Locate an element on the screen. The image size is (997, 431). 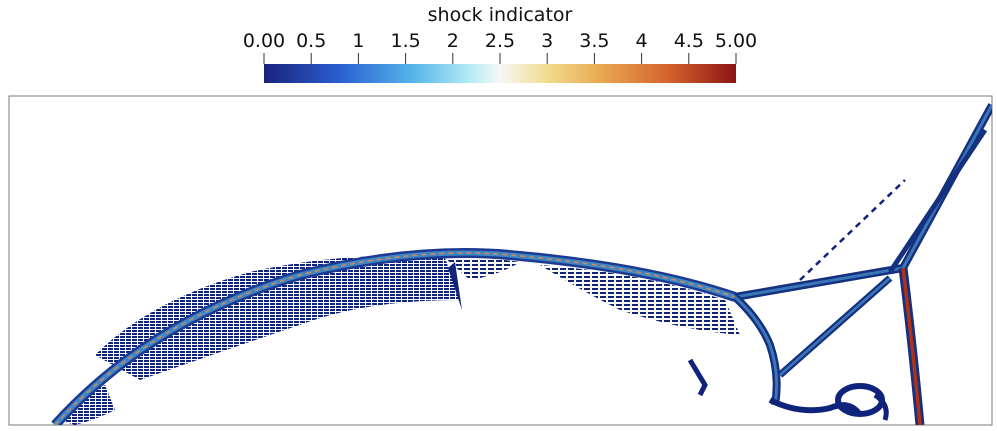
vortex-tail is located at coordinates (881, 406).